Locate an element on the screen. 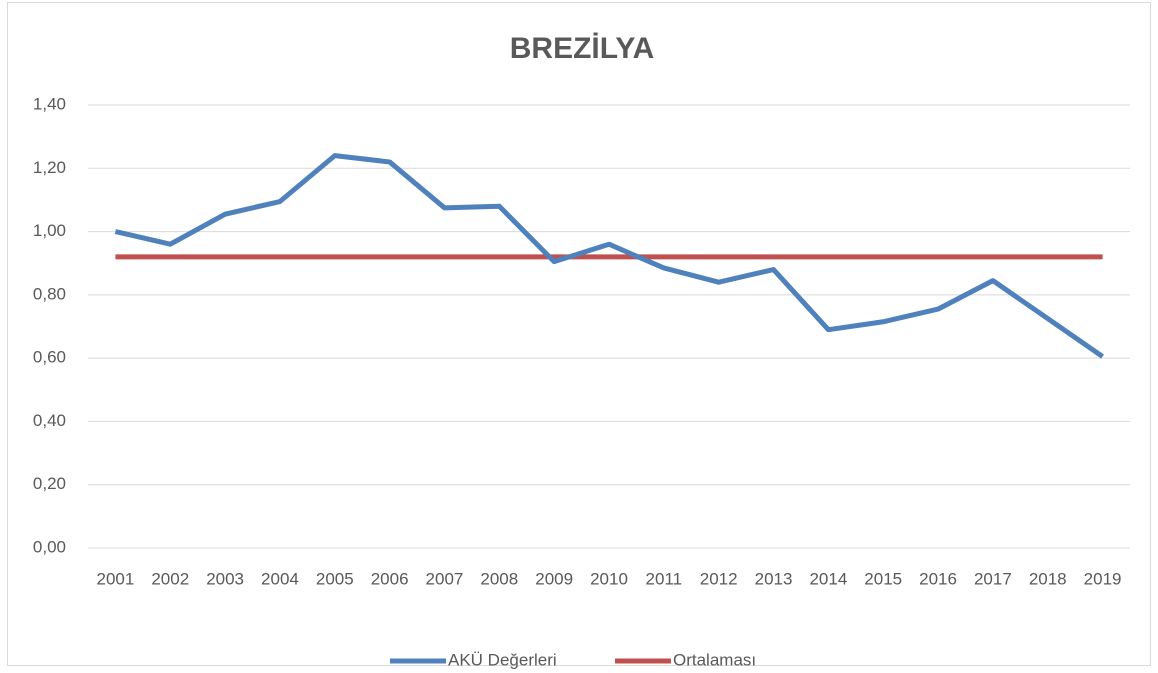 The width and height of the screenshot is (1158, 673). y-tick-label: 1,00 is located at coordinates (49, 230).